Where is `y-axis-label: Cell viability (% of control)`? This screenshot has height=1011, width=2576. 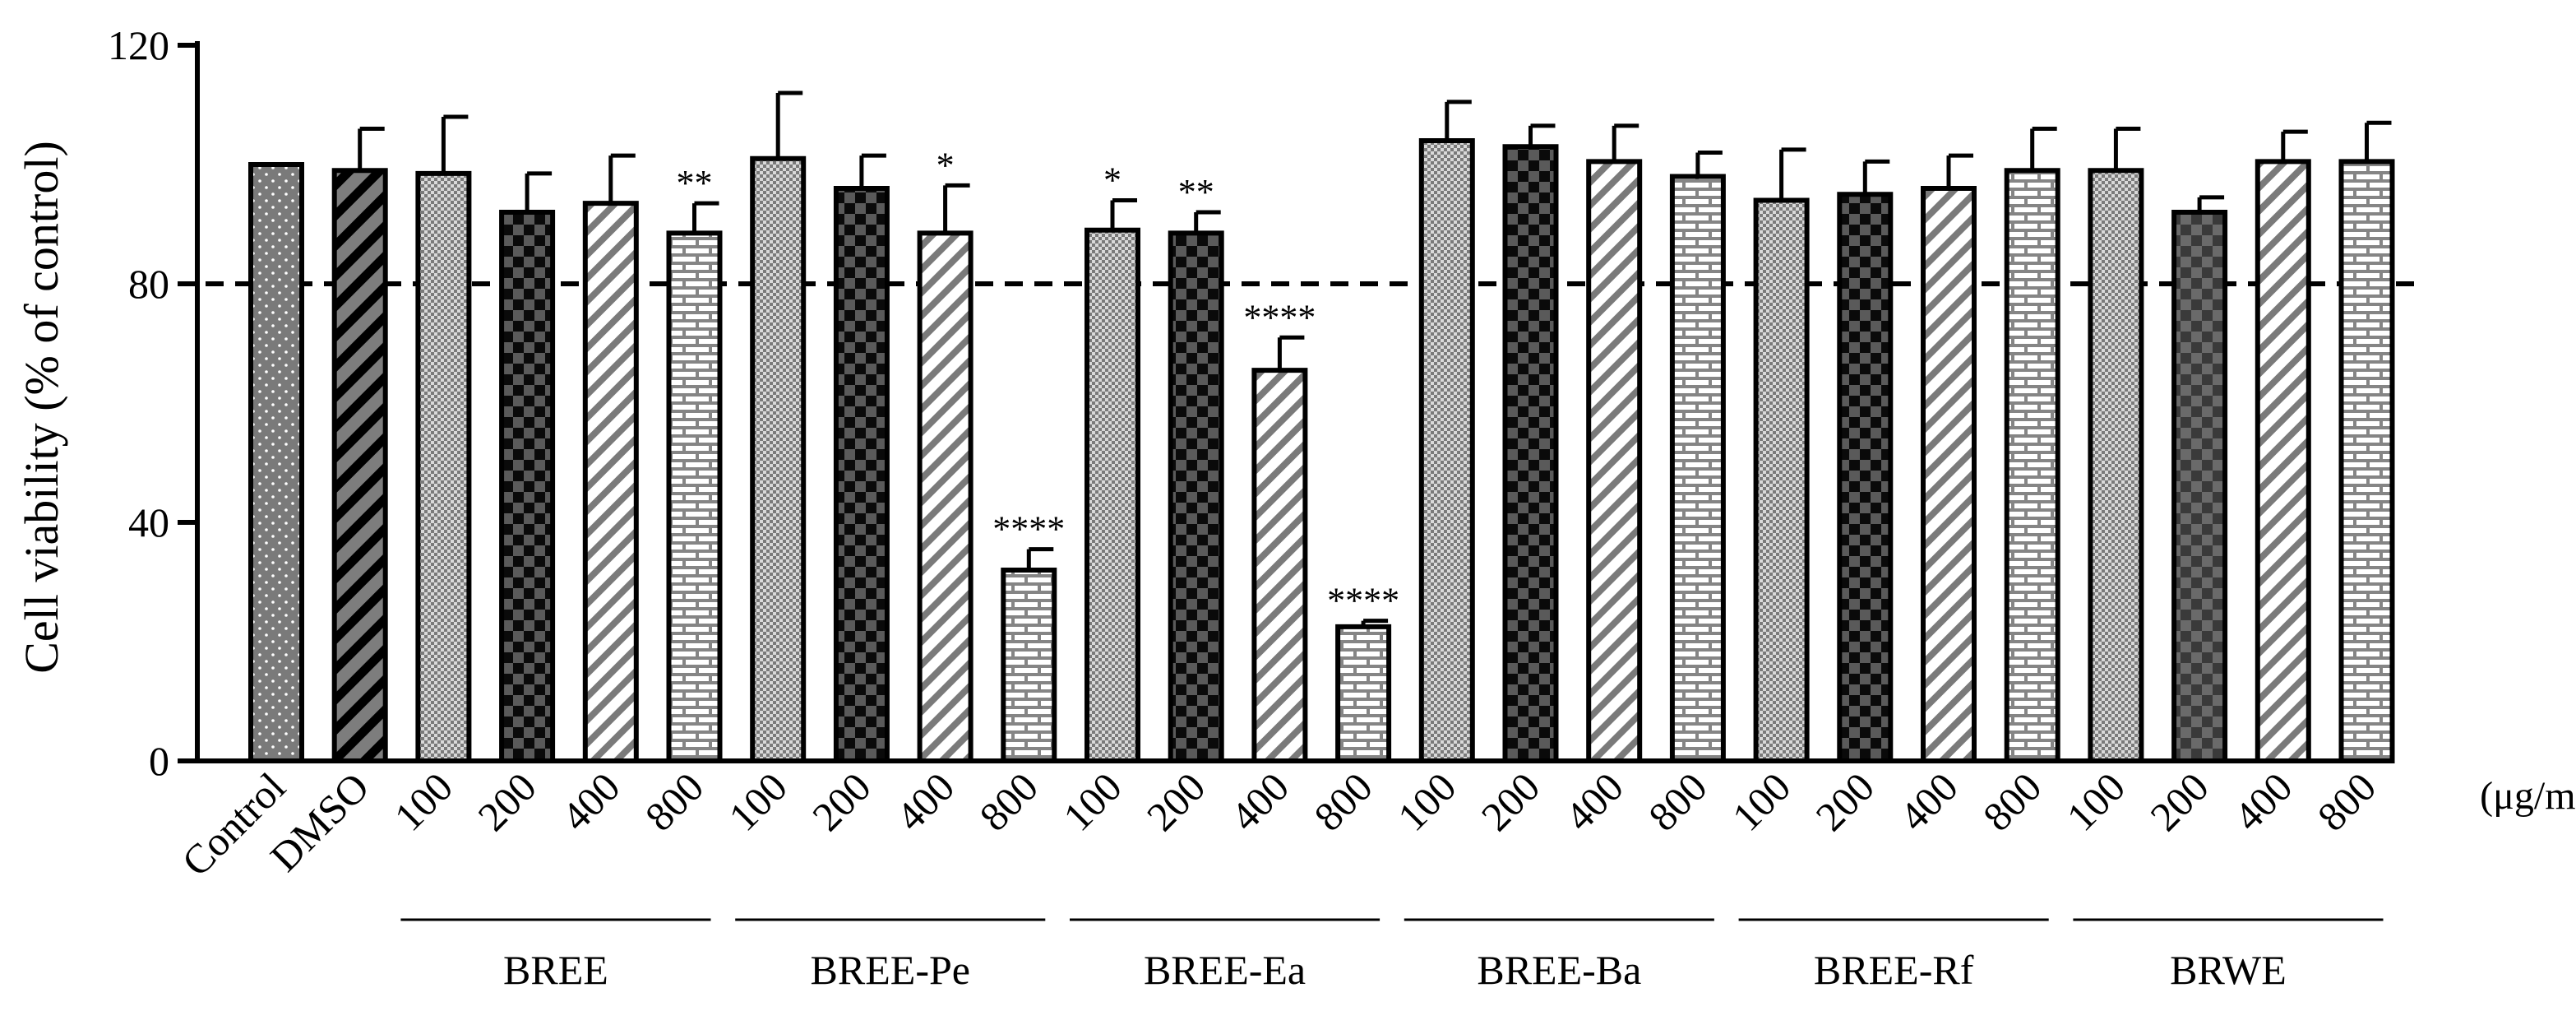
y-axis-label: Cell viability (% of control) is located at coordinates (41, 407).